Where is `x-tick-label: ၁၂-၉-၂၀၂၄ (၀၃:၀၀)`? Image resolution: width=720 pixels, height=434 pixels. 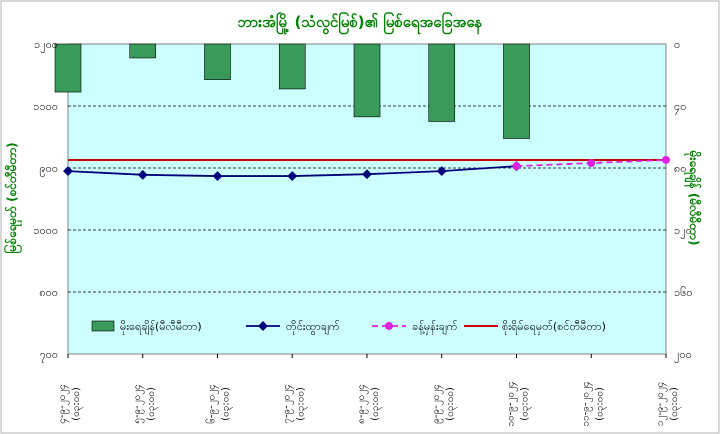 x-tick-label: ၁၂-၉-၂၀၂၄ (၀၃:၀၀) is located at coordinates (668, 404).